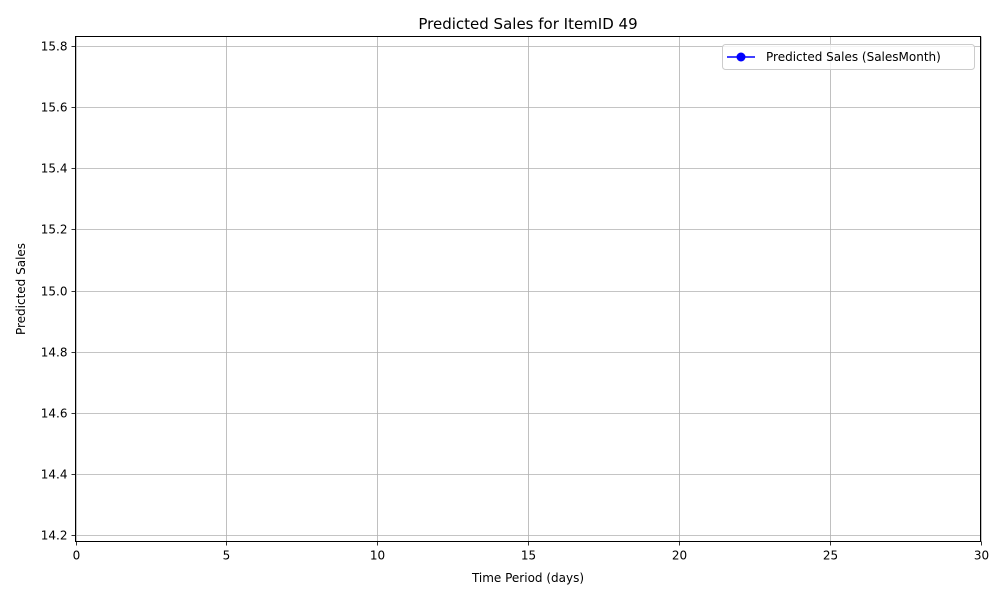 The width and height of the screenshot is (1000, 600). What do you see at coordinates (54, 108) in the screenshot?
I see `y-tick-label: 15.6` at bounding box center [54, 108].